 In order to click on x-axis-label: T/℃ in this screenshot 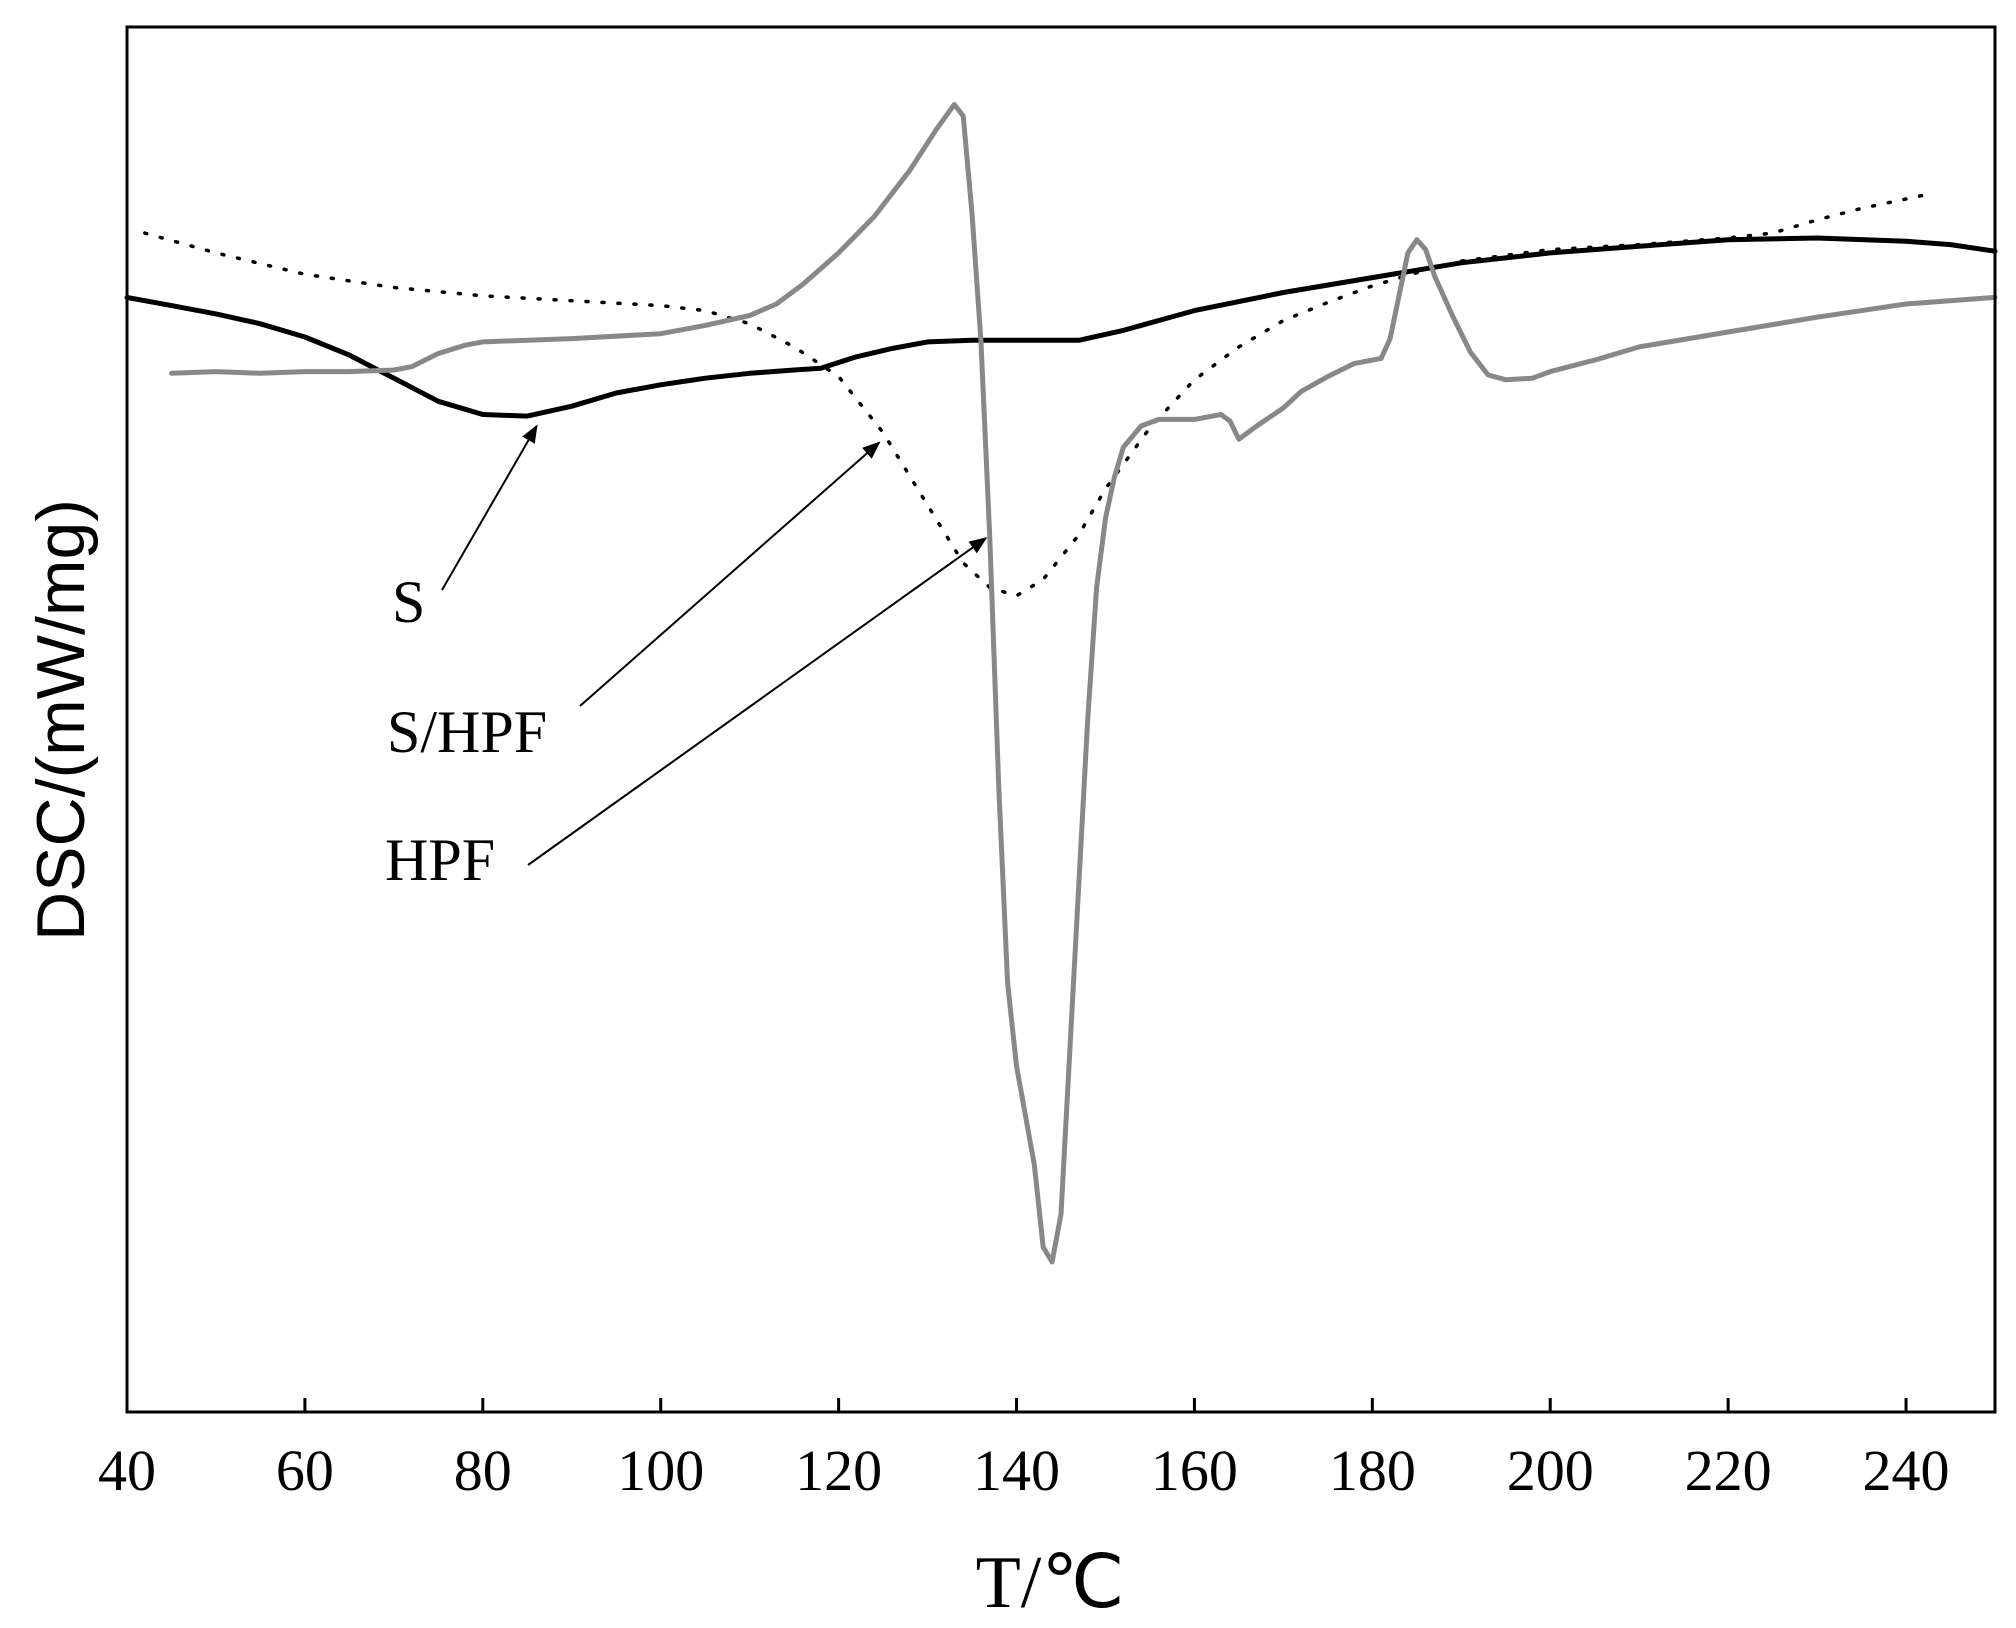, I will do `click(1050, 1583)`.